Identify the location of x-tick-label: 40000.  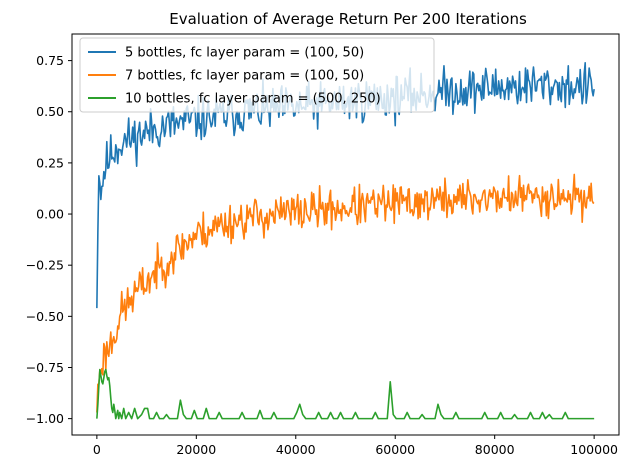
(296, 449).